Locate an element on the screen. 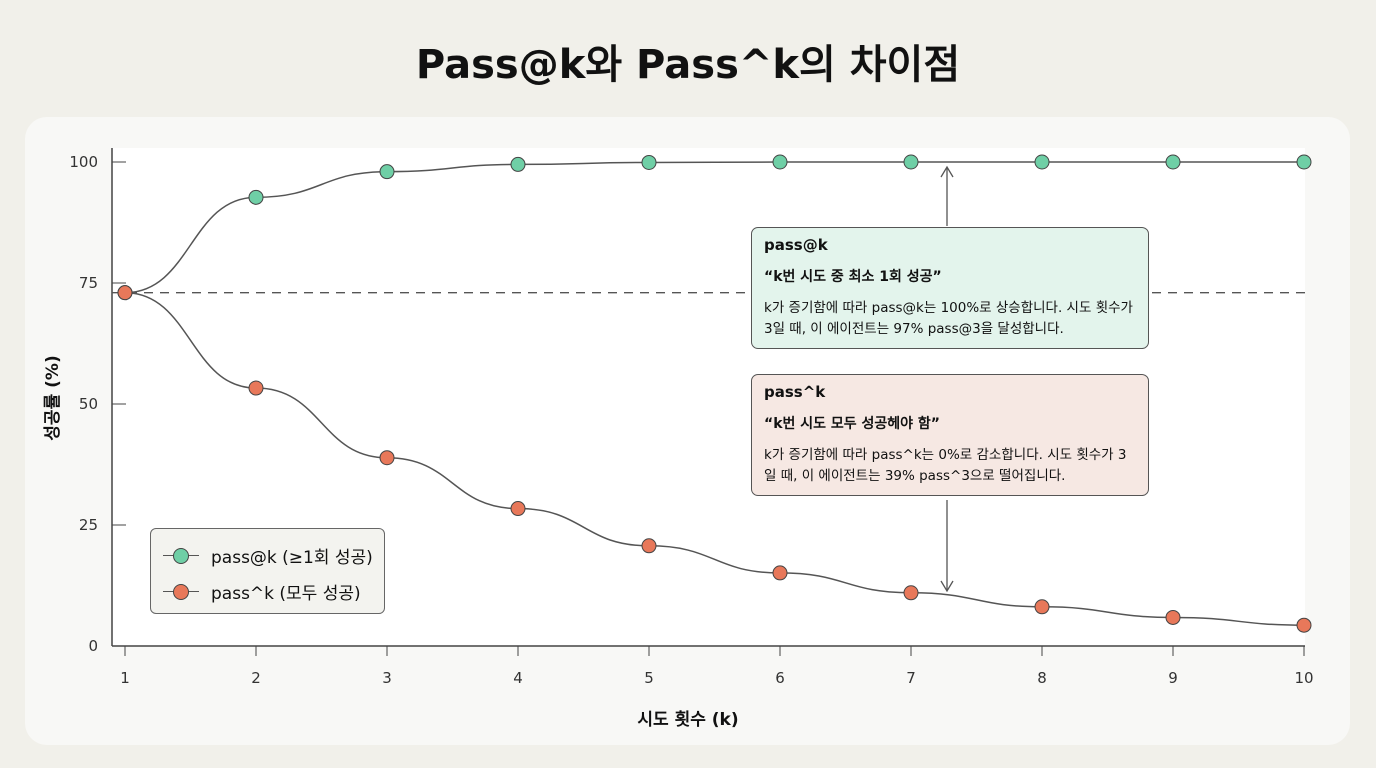  legend-label: pass^k (모두 성공) is located at coordinates (286, 594).